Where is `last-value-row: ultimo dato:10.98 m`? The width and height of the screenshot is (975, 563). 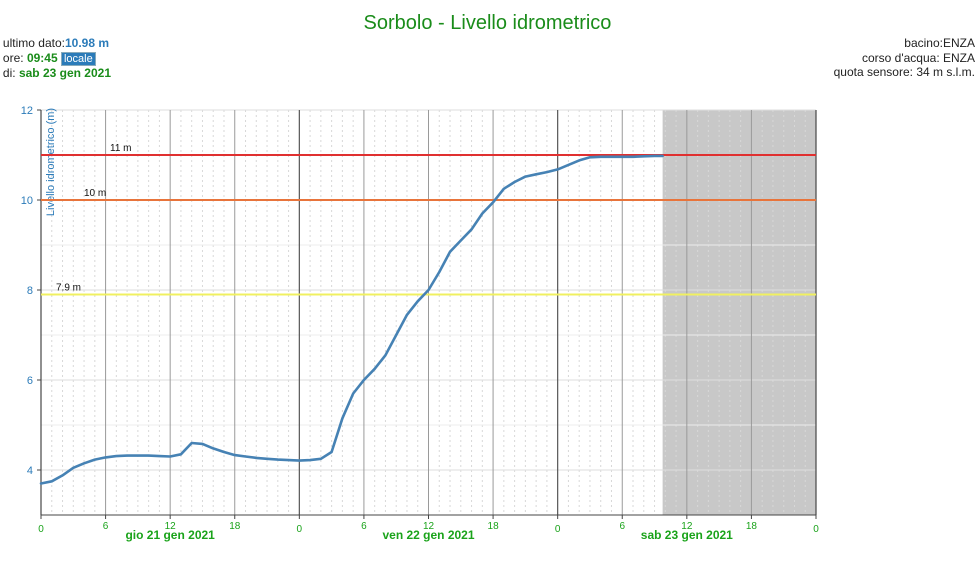 last-value-row: ultimo dato:10.98 m is located at coordinates (57, 43).